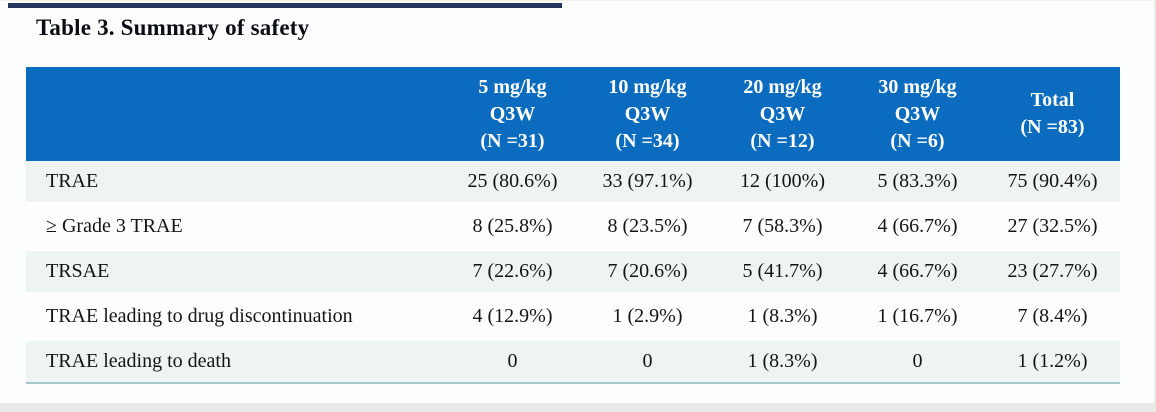 The height and width of the screenshot is (412, 1156). I want to click on row-label: TRAE, so click(72, 181).